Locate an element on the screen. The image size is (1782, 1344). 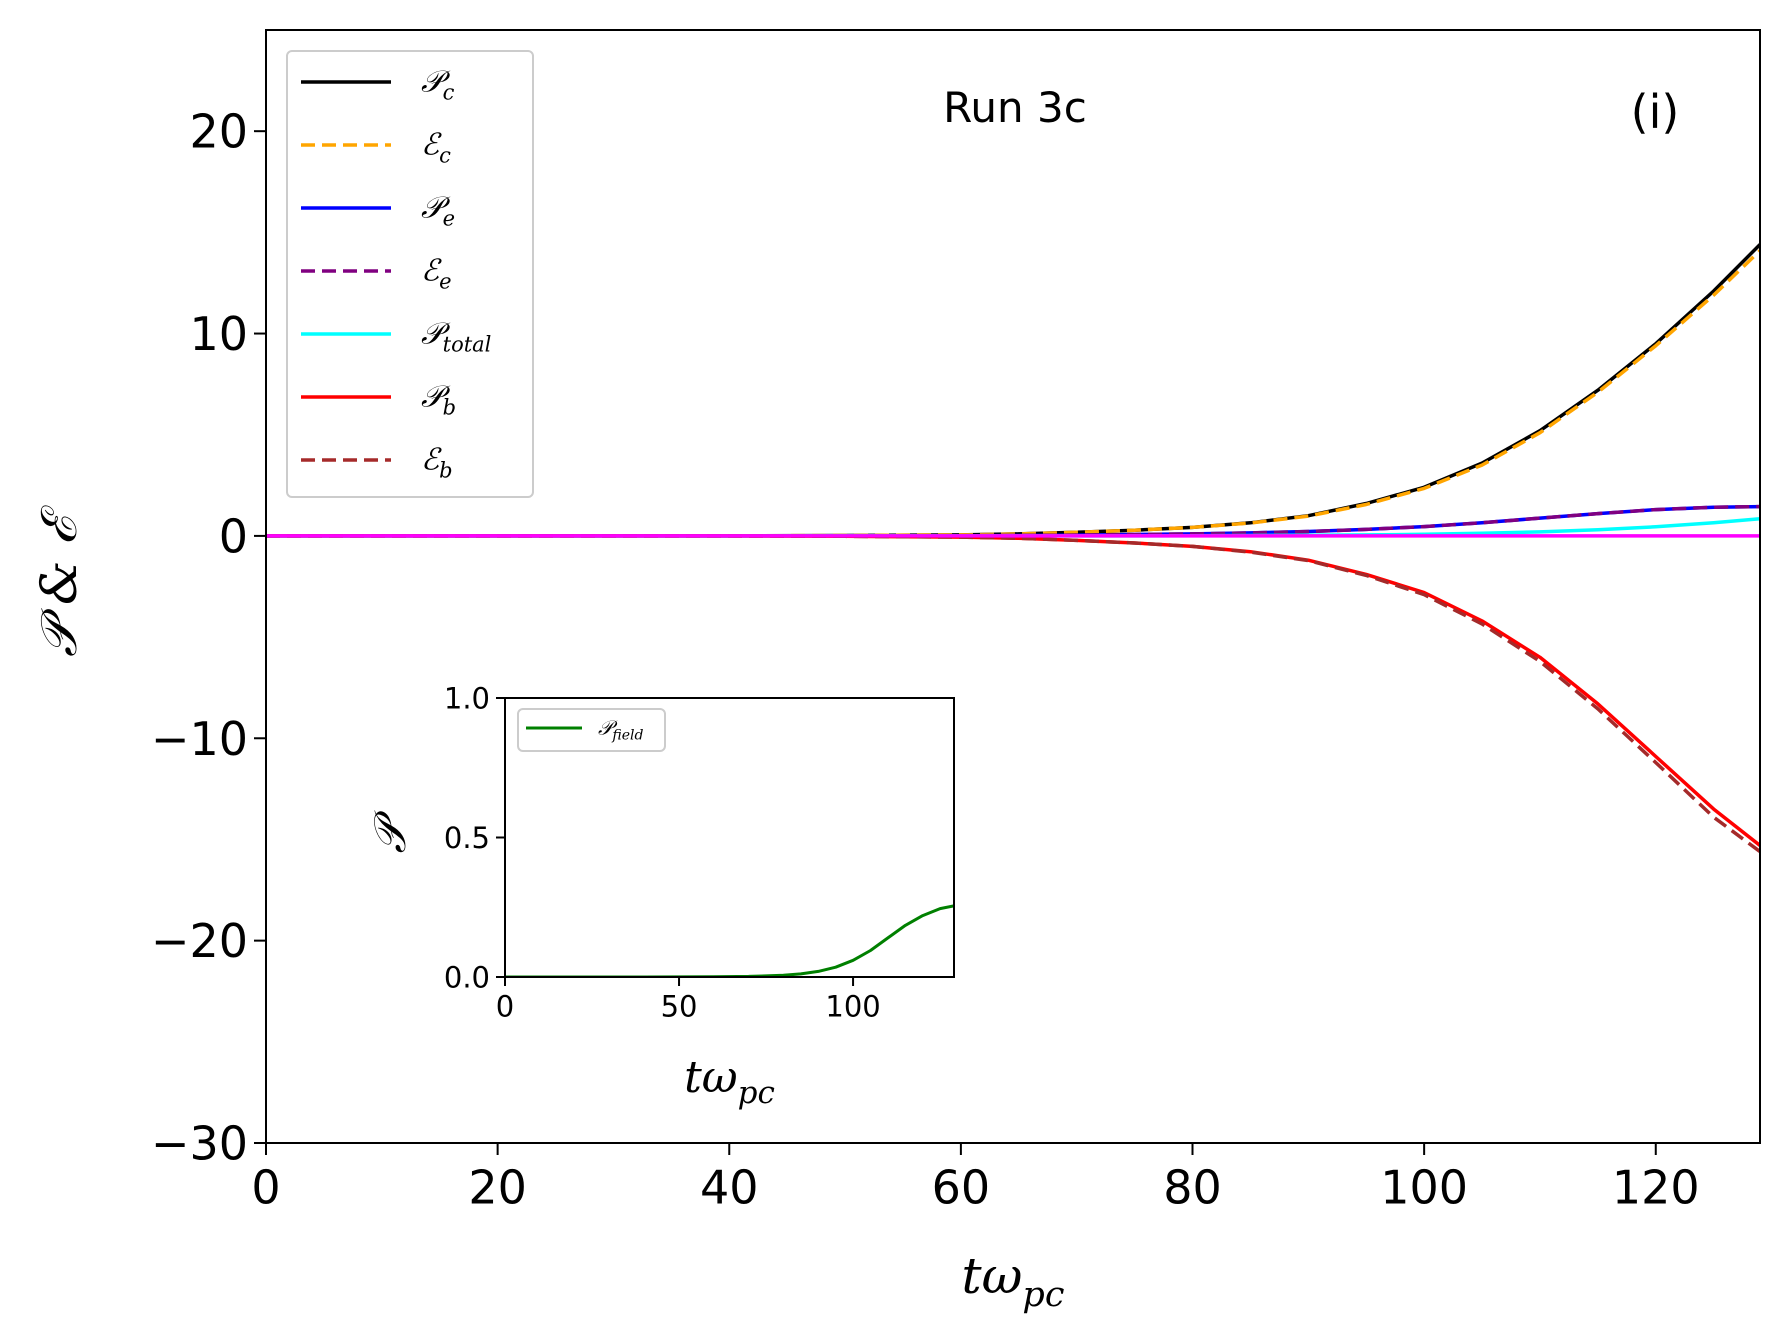
panel-label: (i) is located at coordinates (1655, 112).